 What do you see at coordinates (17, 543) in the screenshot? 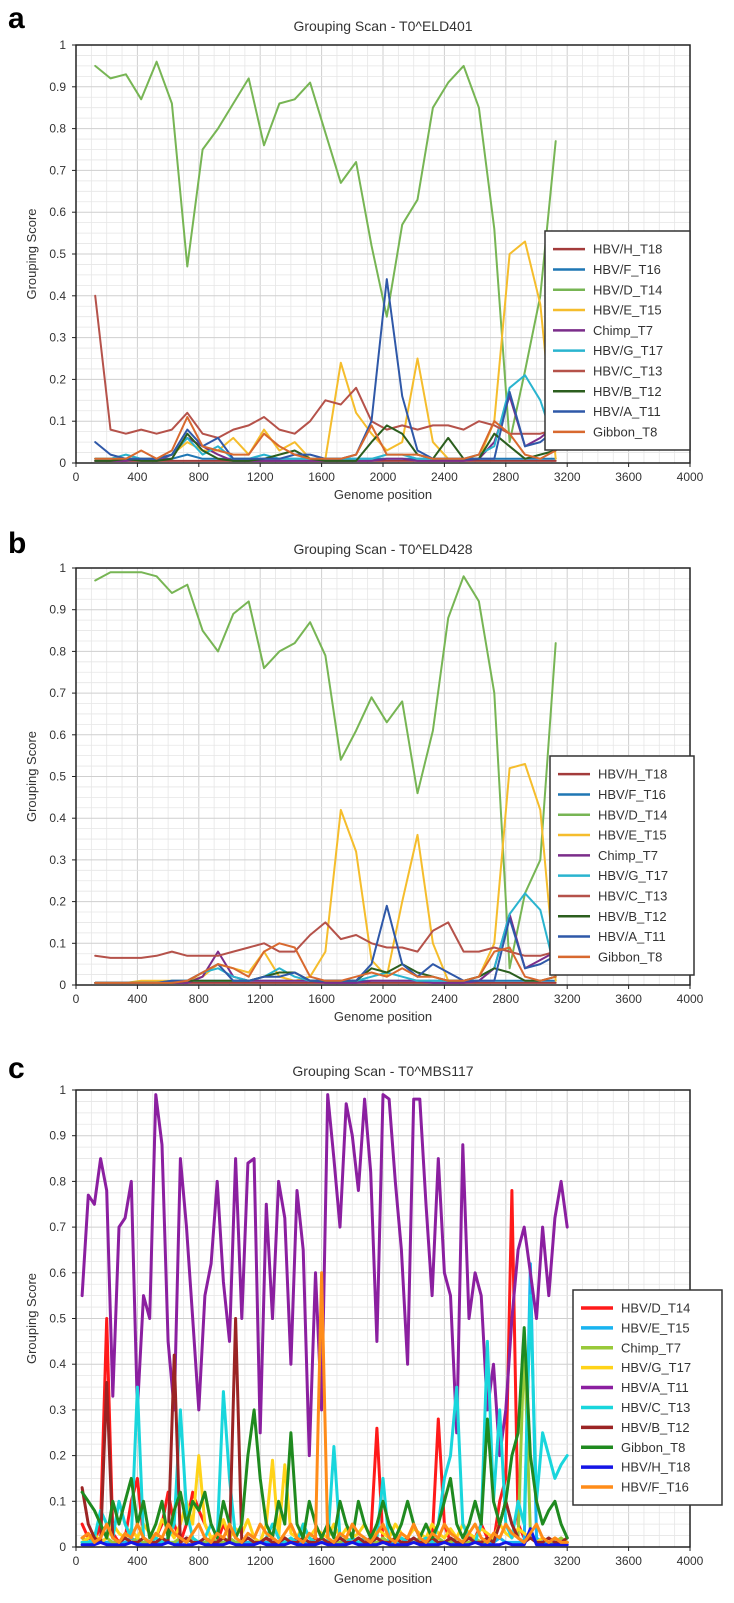
I see `panel-letter-b: b` at bounding box center [17, 543].